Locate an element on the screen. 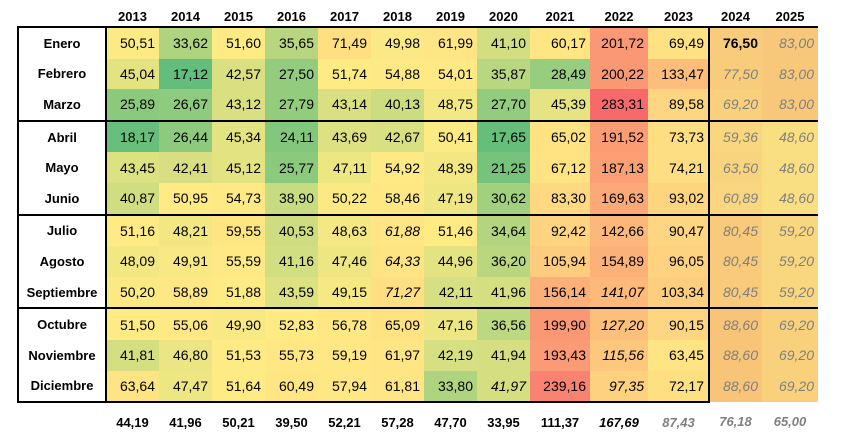  value-cell: 58,89 is located at coordinates (185, 292).